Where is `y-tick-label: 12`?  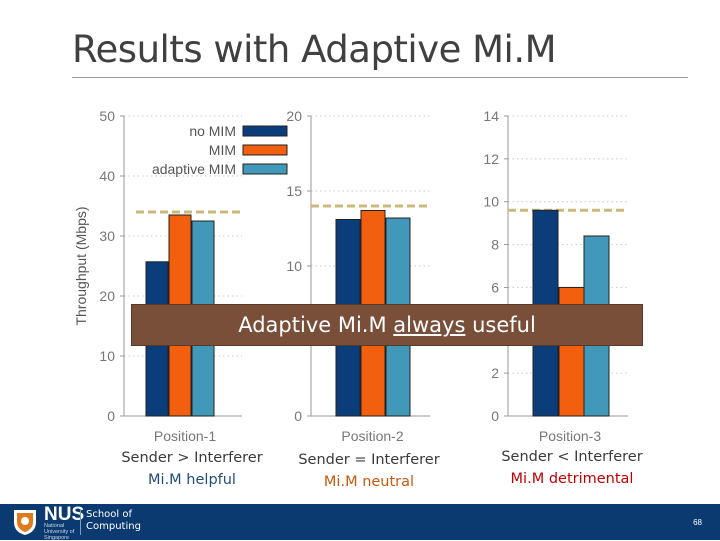 y-tick-label: 12 is located at coordinates (491, 159).